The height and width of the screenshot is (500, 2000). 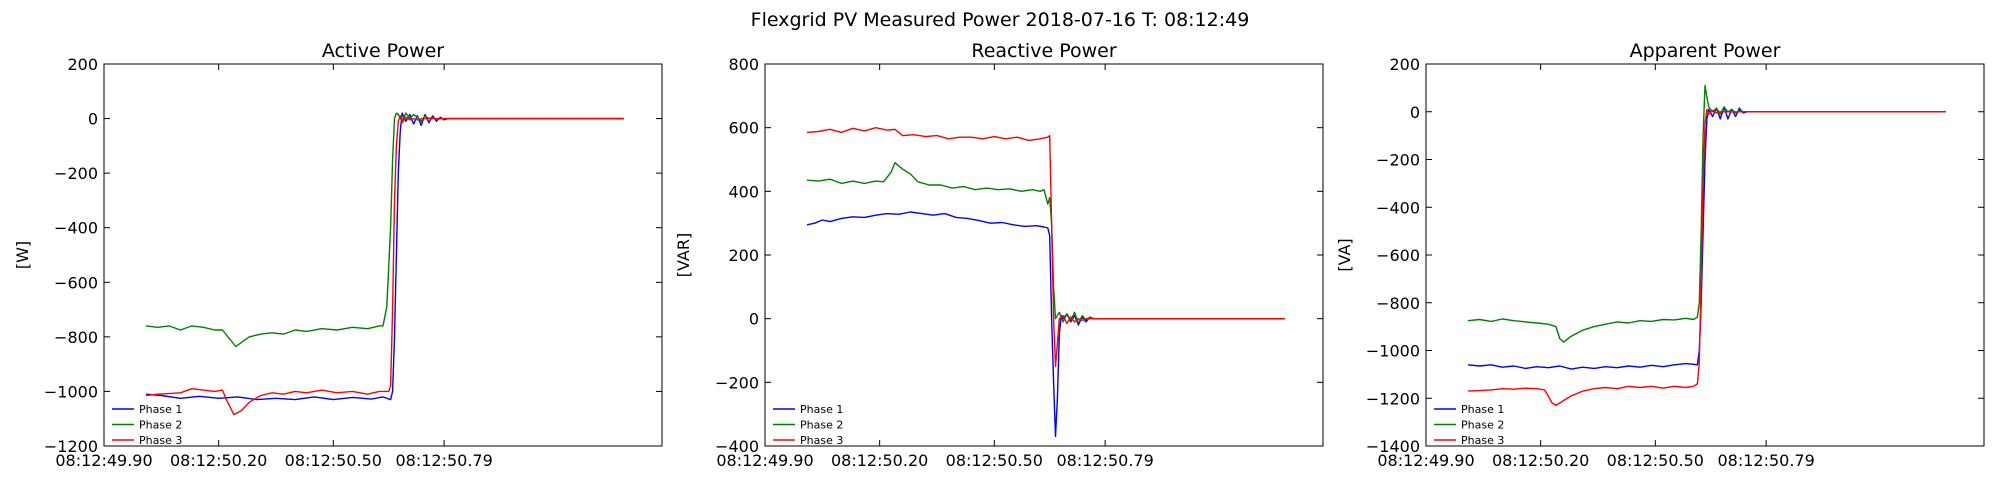 What do you see at coordinates (743, 191) in the screenshot?
I see `y-tick-label: 400` at bounding box center [743, 191].